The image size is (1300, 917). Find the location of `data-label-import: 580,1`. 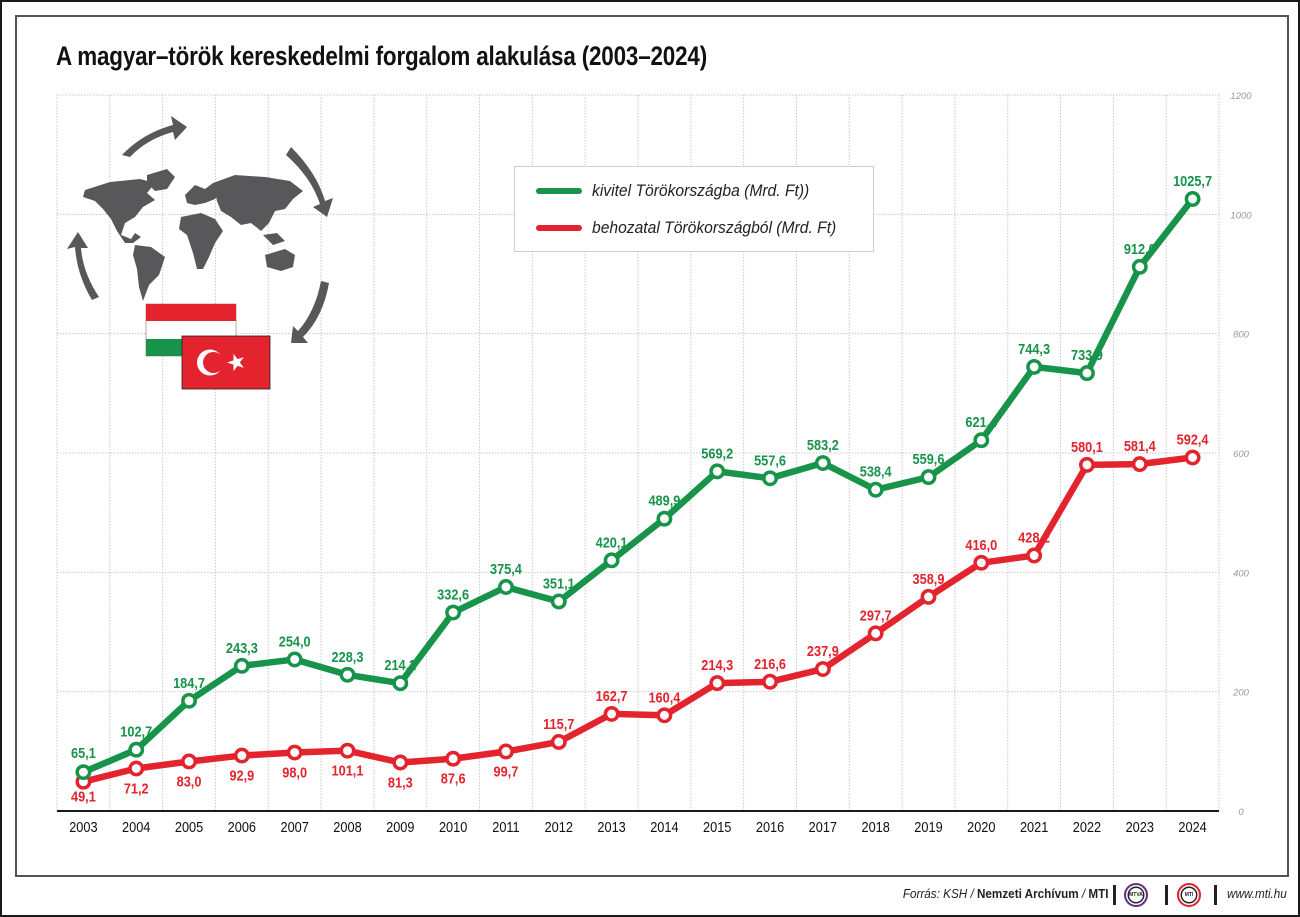

data-label-import: 580,1 is located at coordinates (1087, 446).